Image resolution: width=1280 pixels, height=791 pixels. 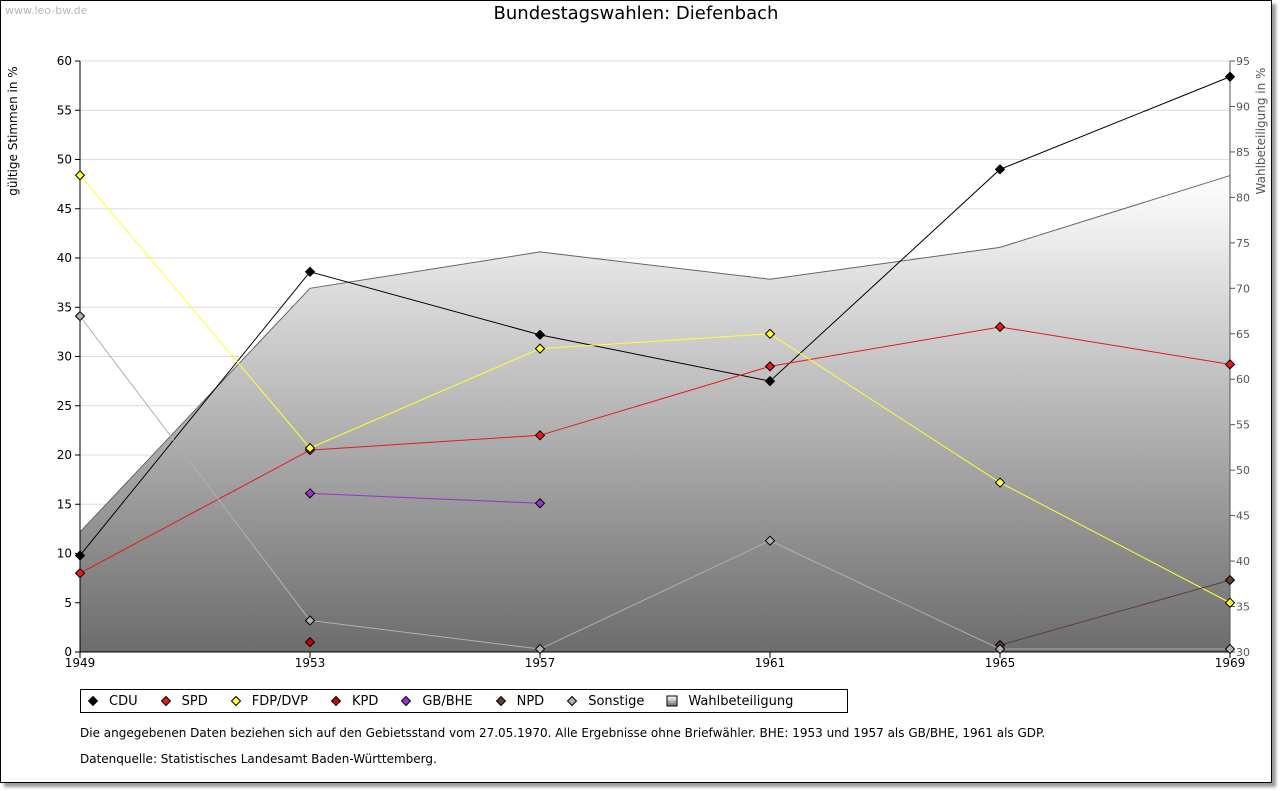 What do you see at coordinates (1243, 425) in the screenshot?
I see `y2-tick-label: 55` at bounding box center [1243, 425].